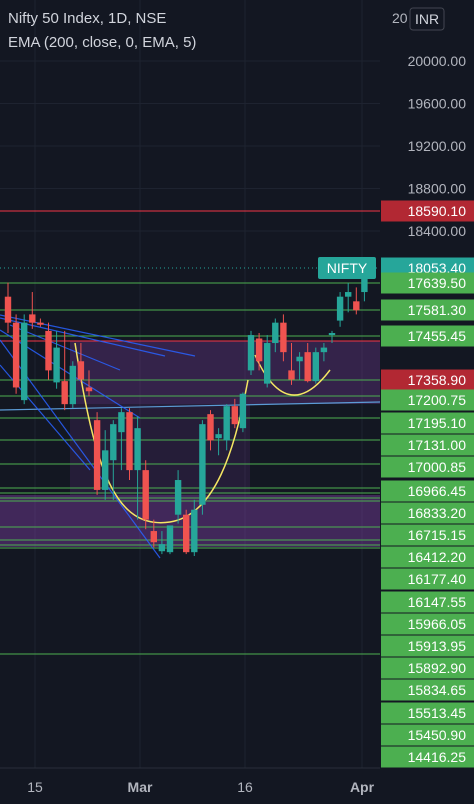  I want to click on x-tick-label: Mar, so click(140, 787).